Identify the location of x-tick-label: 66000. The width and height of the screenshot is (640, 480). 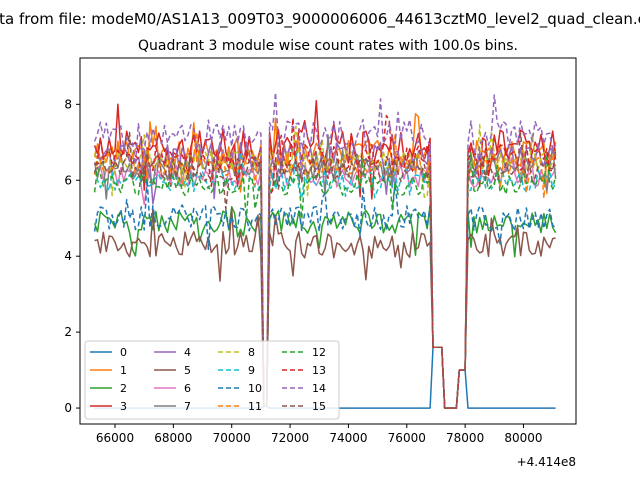
(115, 438).